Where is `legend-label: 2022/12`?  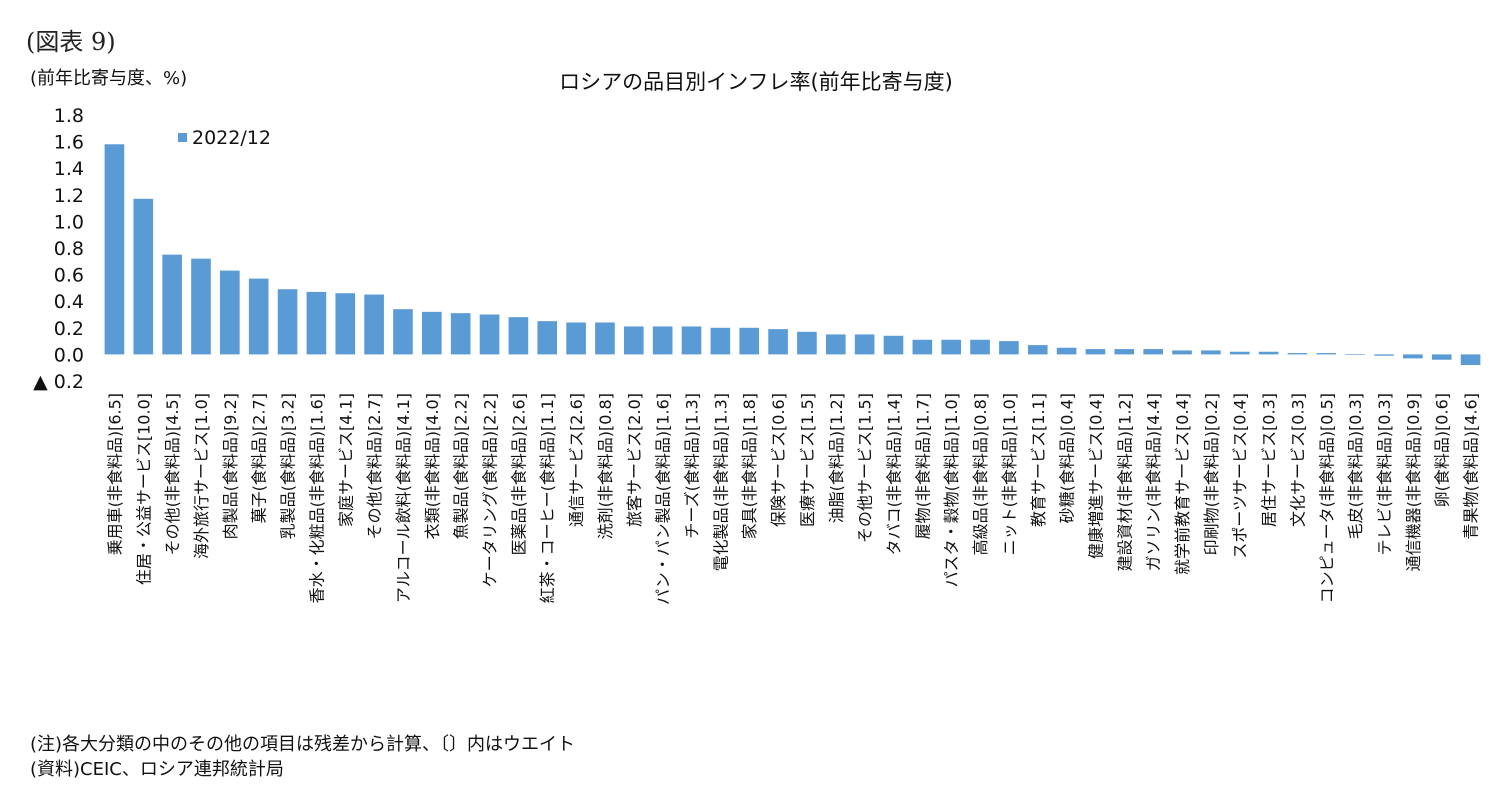 legend-label: 2022/12 is located at coordinates (231, 138).